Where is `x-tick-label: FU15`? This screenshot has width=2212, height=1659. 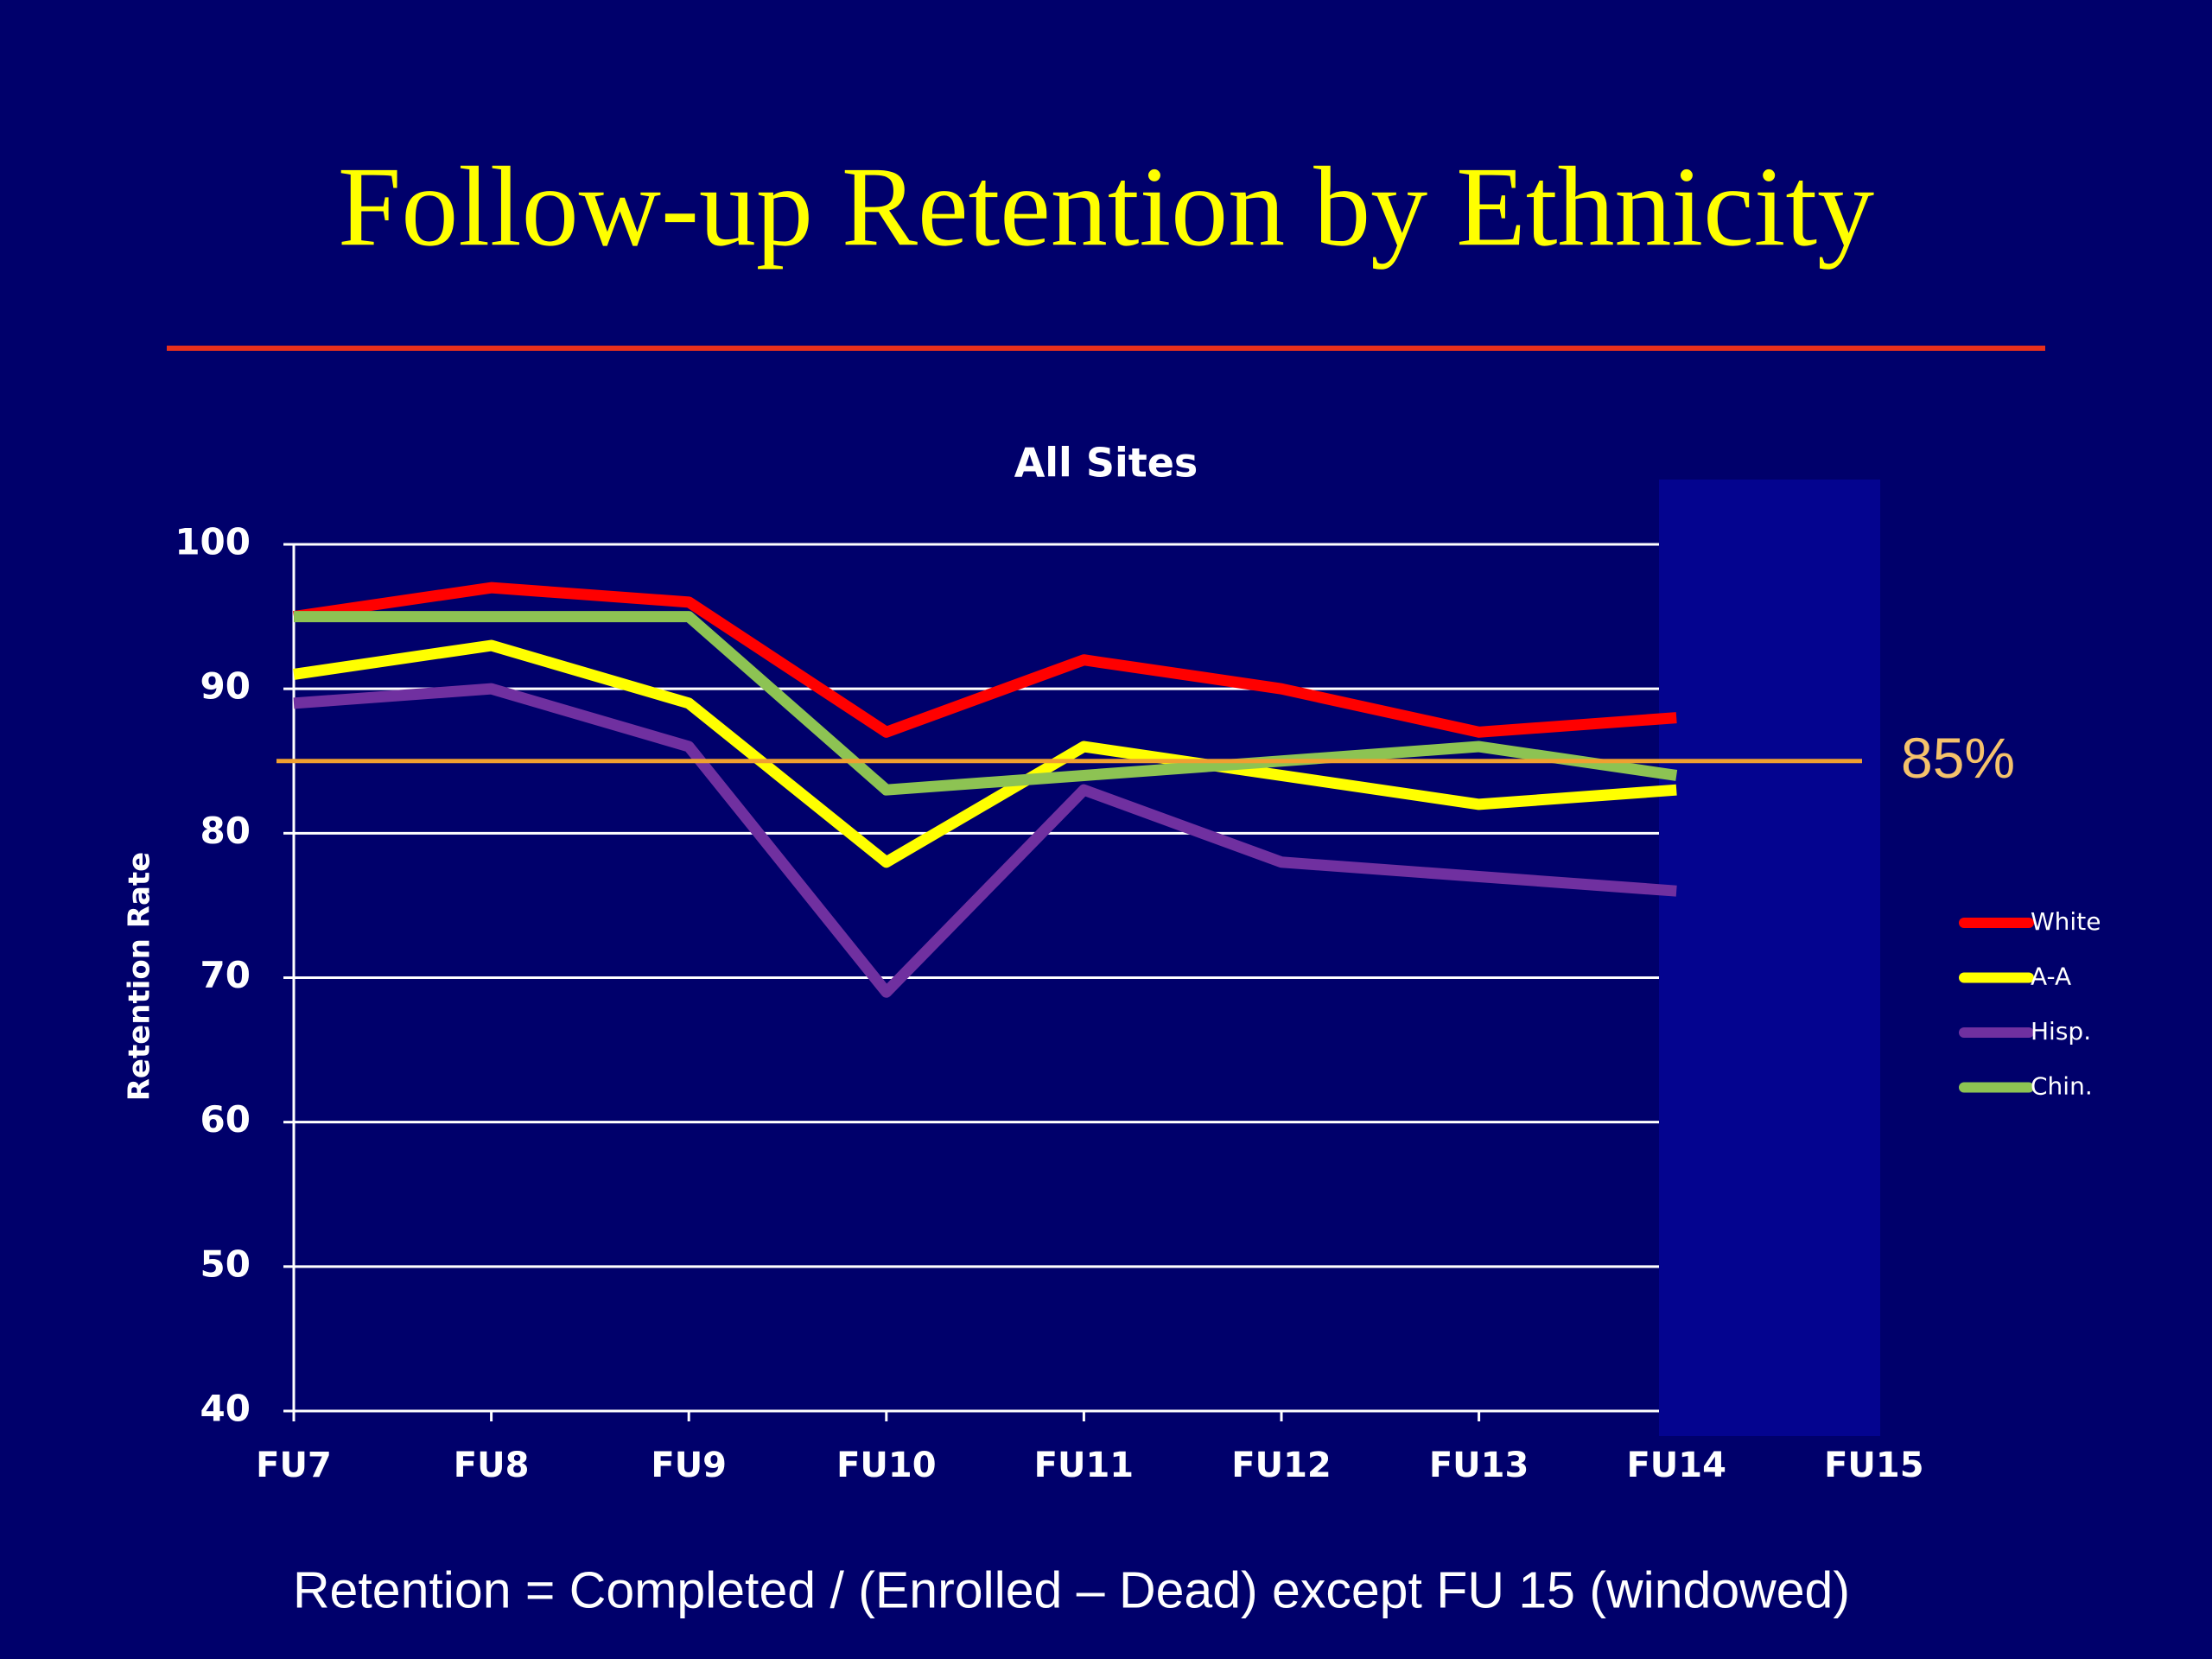 x-tick-label: FU15 is located at coordinates (1873, 1465).